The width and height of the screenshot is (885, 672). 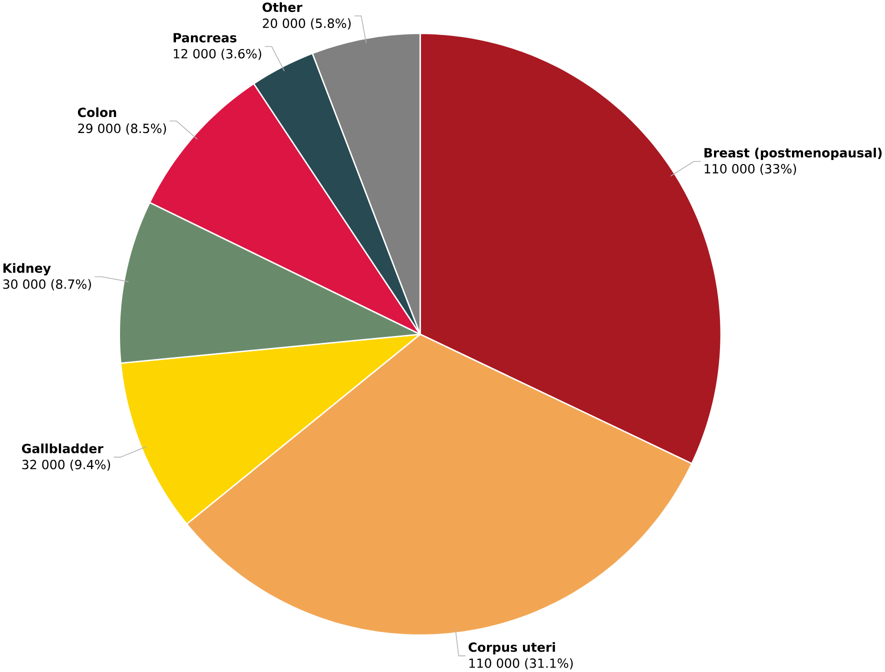 I want to click on data-label: 29 000 (8.5%), so click(x=122, y=129).